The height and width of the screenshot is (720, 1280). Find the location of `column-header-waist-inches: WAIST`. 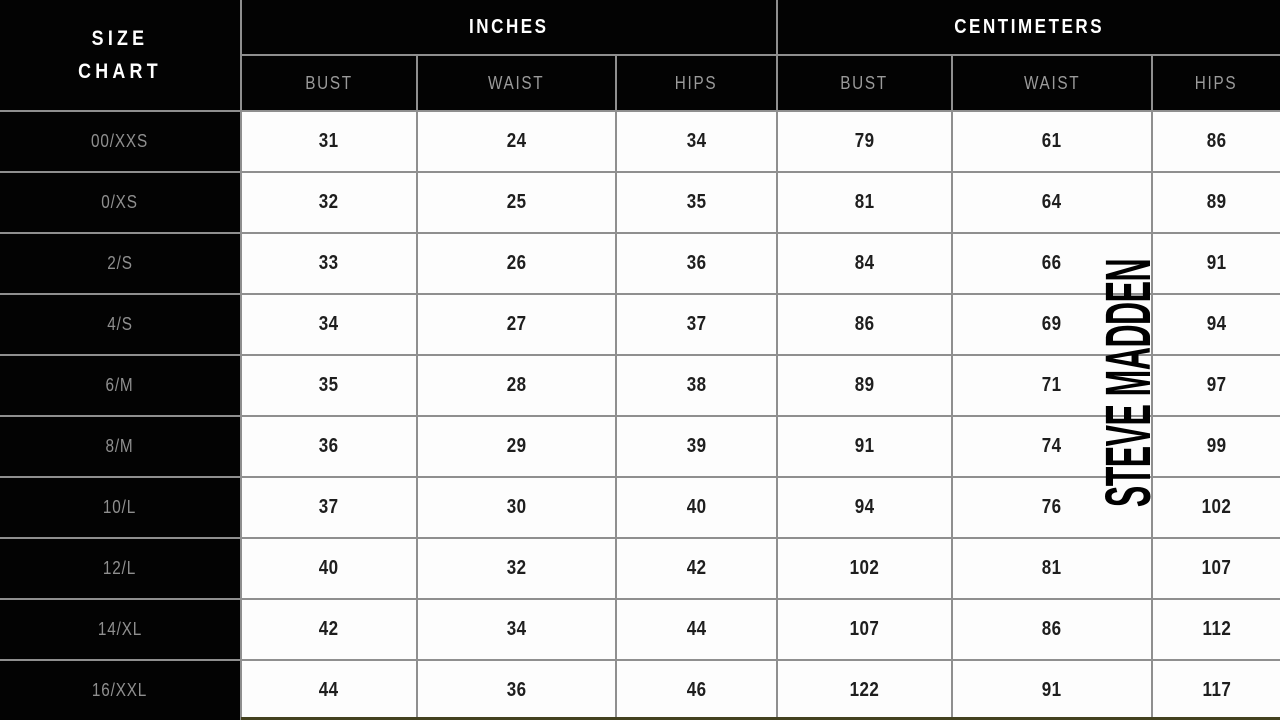

column-header-waist-inches: WAIST is located at coordinates (516, 83).